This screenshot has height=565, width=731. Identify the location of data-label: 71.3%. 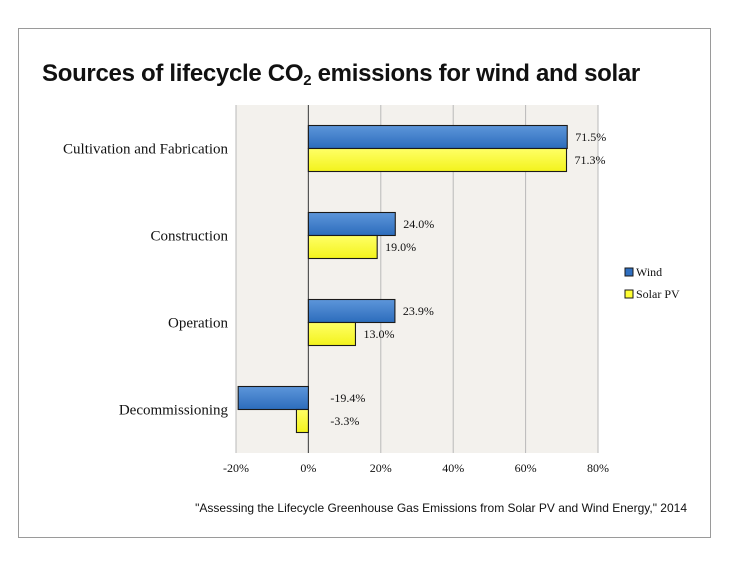
(590, 160).